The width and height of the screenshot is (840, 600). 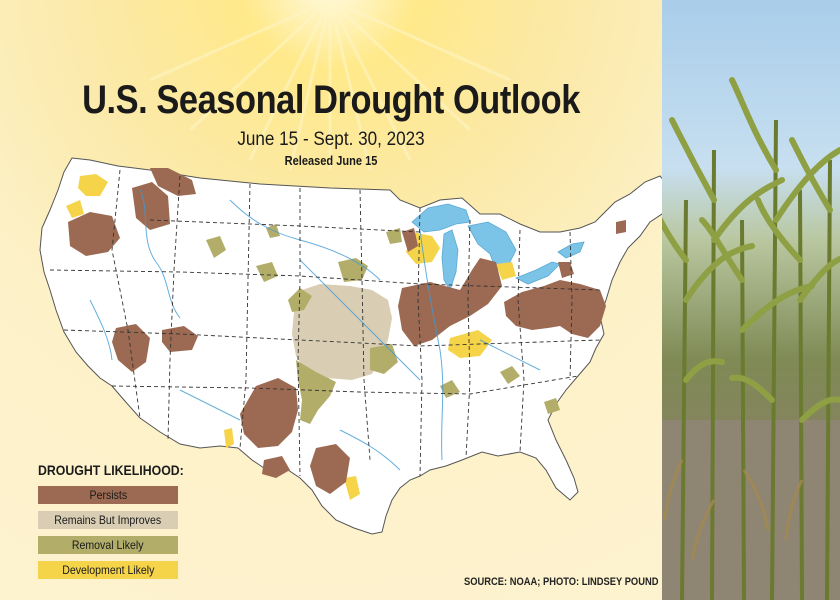 I want to click on removal-regions, so click(x=383, y=324).